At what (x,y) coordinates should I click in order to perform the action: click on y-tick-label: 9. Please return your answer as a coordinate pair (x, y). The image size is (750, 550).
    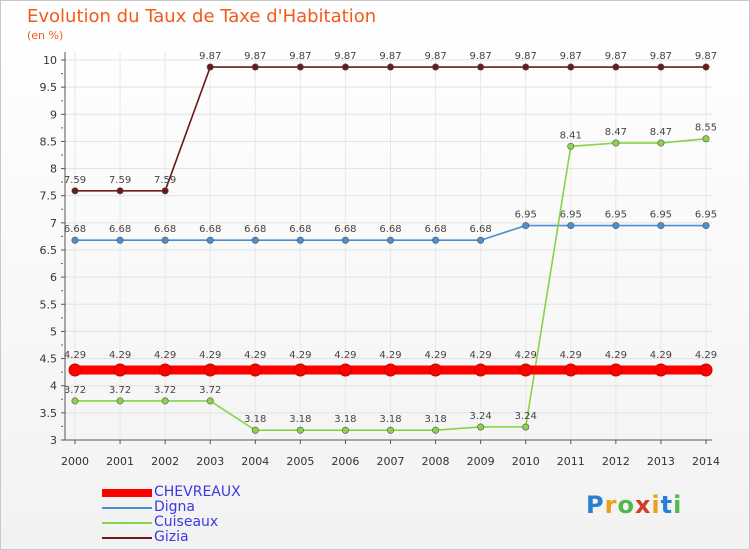
    Looking at the image, I should click on (53, 114).